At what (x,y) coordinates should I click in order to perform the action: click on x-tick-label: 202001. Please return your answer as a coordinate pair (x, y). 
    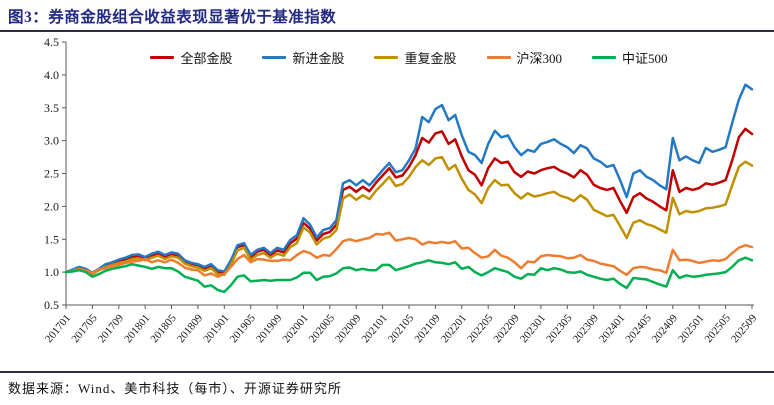
    Looking at the image, I should click on (295, 328).